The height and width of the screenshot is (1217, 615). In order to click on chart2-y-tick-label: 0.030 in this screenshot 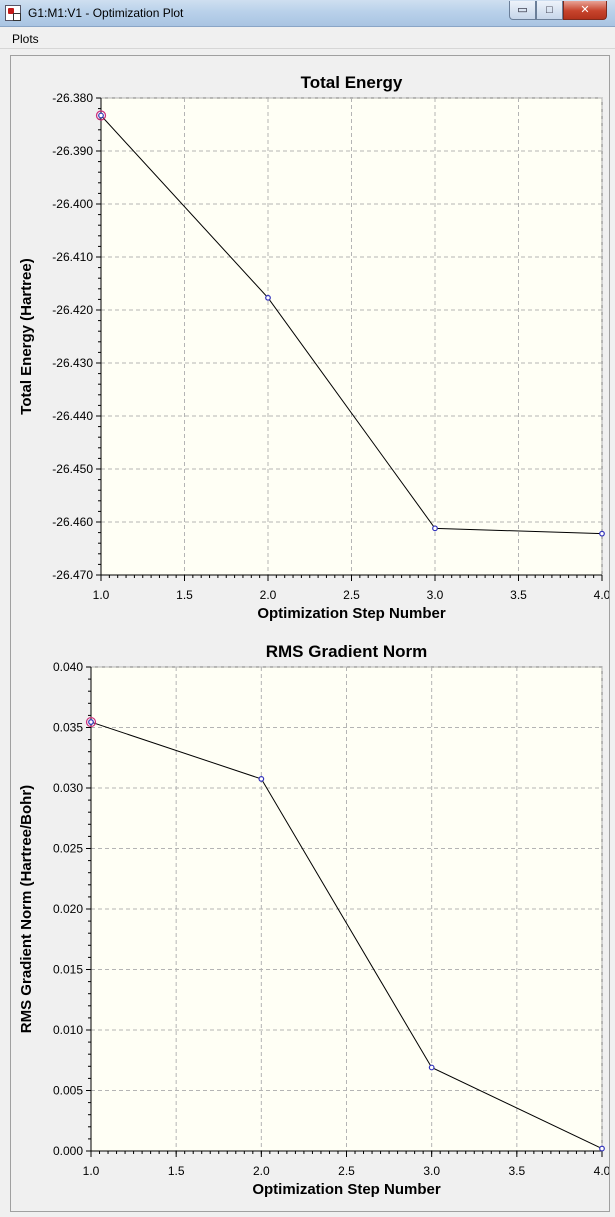, I will do `click(68, 788)`.